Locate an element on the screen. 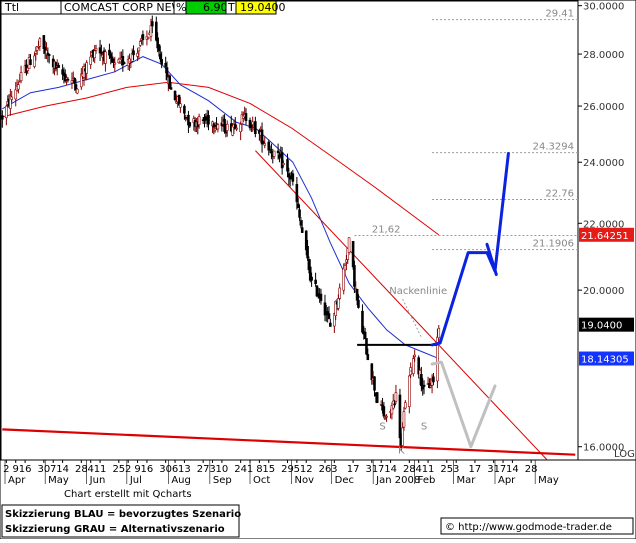  month-label: Apr is located at coordinates (507, 480).